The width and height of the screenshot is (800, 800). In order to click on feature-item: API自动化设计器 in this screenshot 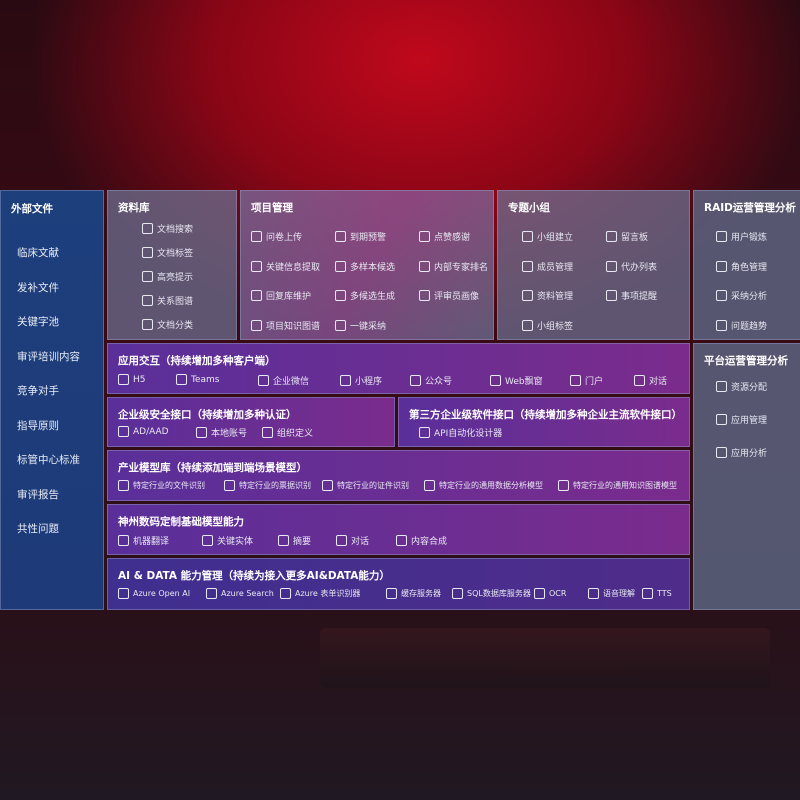, I will do `click(460, 432)`.